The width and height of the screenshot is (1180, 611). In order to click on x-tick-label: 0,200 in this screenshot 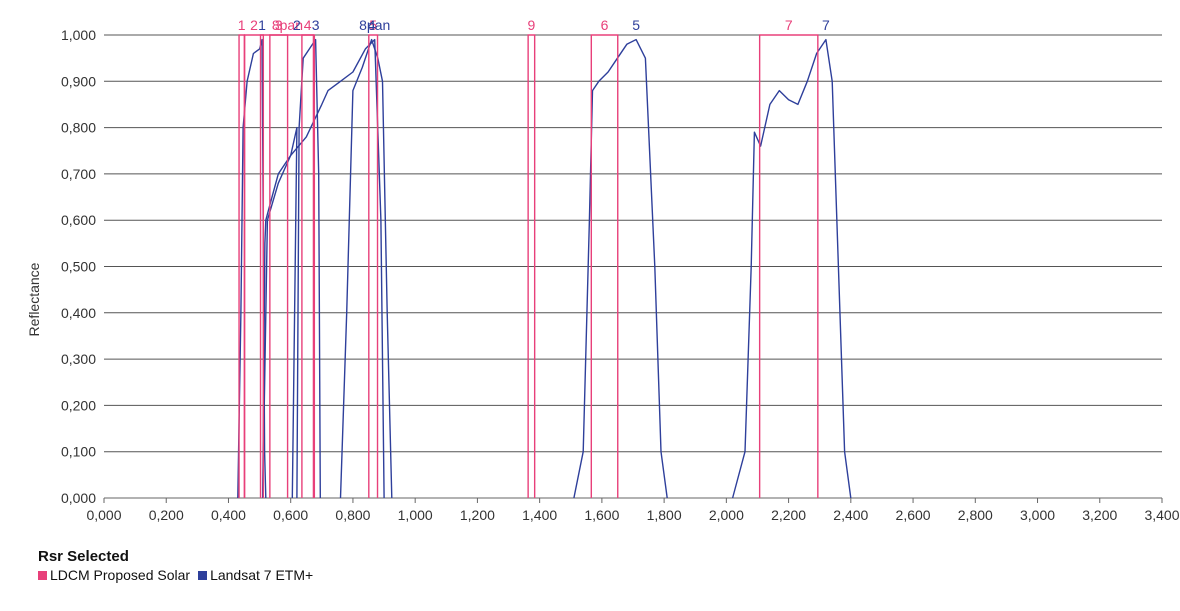, I will do `click(166, 515)`.